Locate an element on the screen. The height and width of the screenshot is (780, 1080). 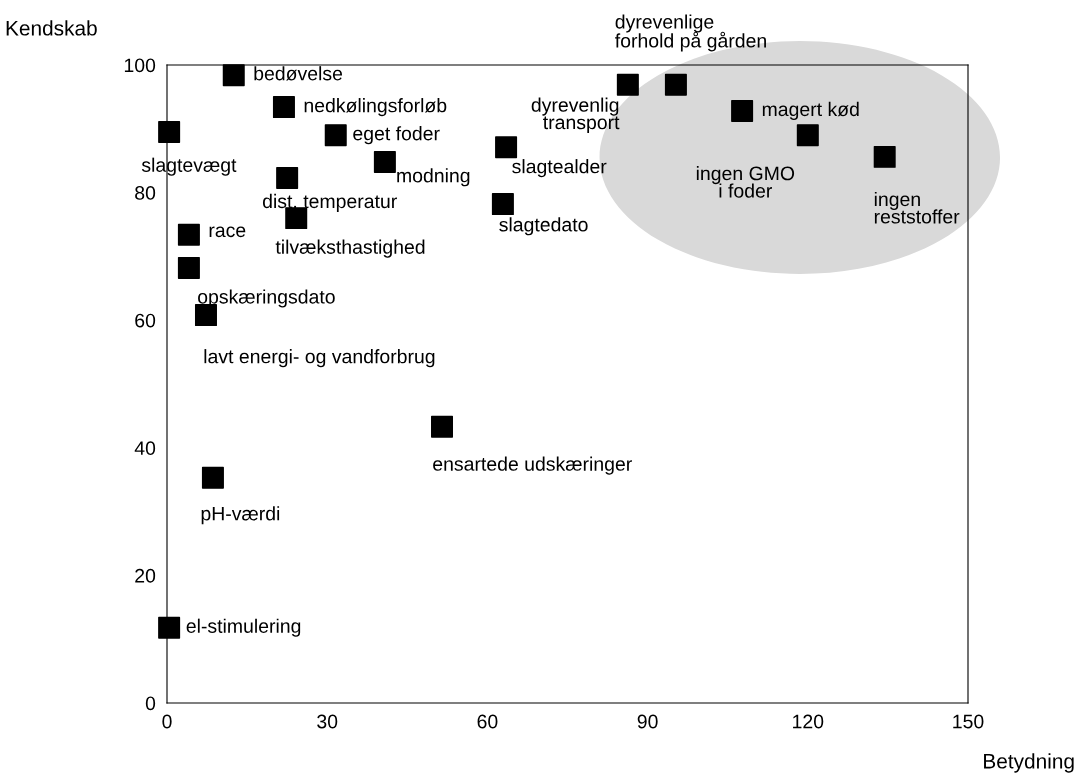
annotation: dyrevenlige forhold på gården is located at coordinates (690, 33).